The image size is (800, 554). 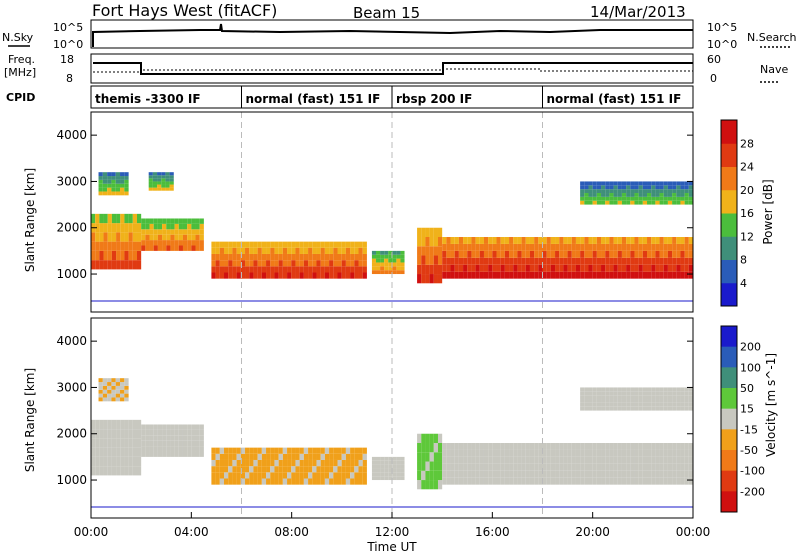 I want to click on colorbar-cell, so click(x=729, y=155).